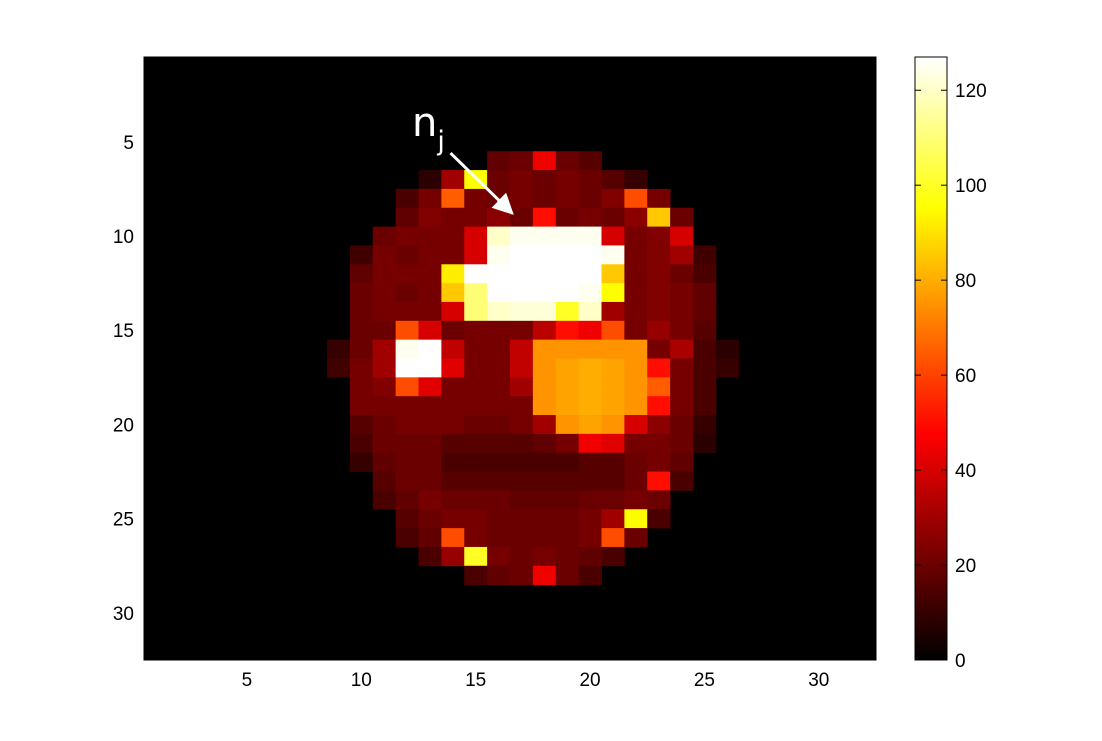  I want to click on x-tick-label: 10, so click(361, 680).